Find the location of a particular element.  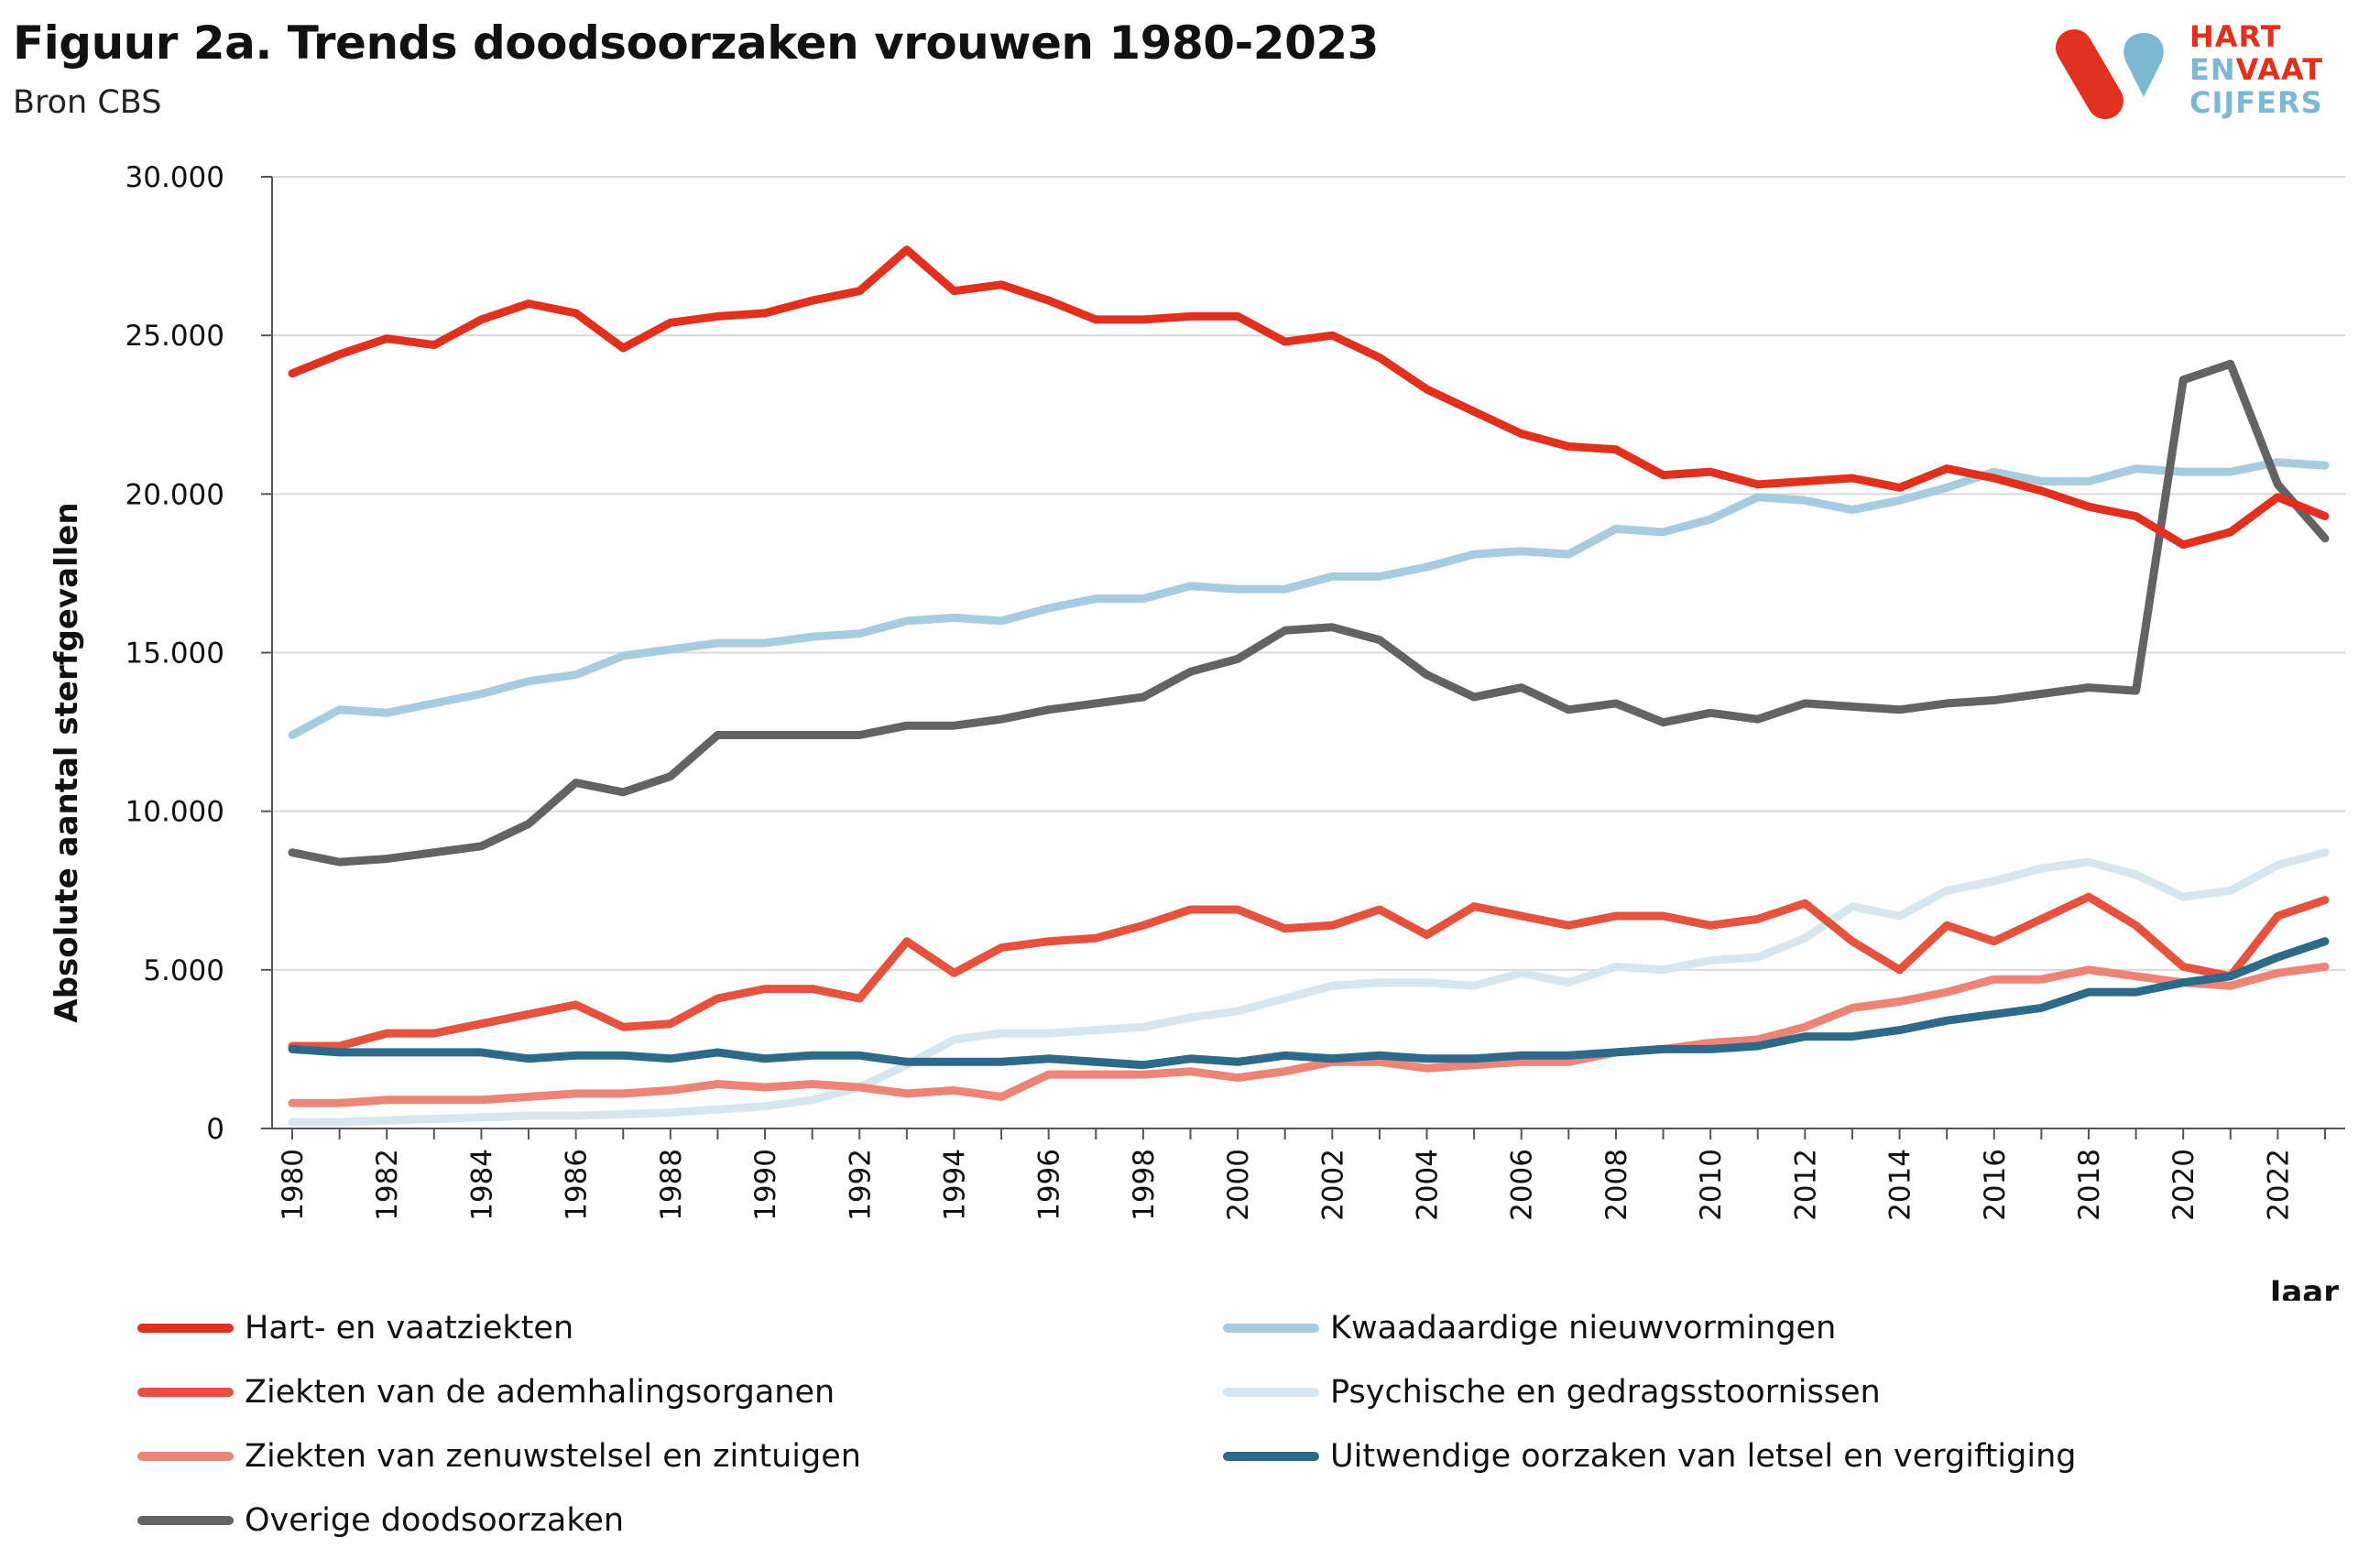

x-tick-label: 2010 is located at coordinates (1711, 1185).